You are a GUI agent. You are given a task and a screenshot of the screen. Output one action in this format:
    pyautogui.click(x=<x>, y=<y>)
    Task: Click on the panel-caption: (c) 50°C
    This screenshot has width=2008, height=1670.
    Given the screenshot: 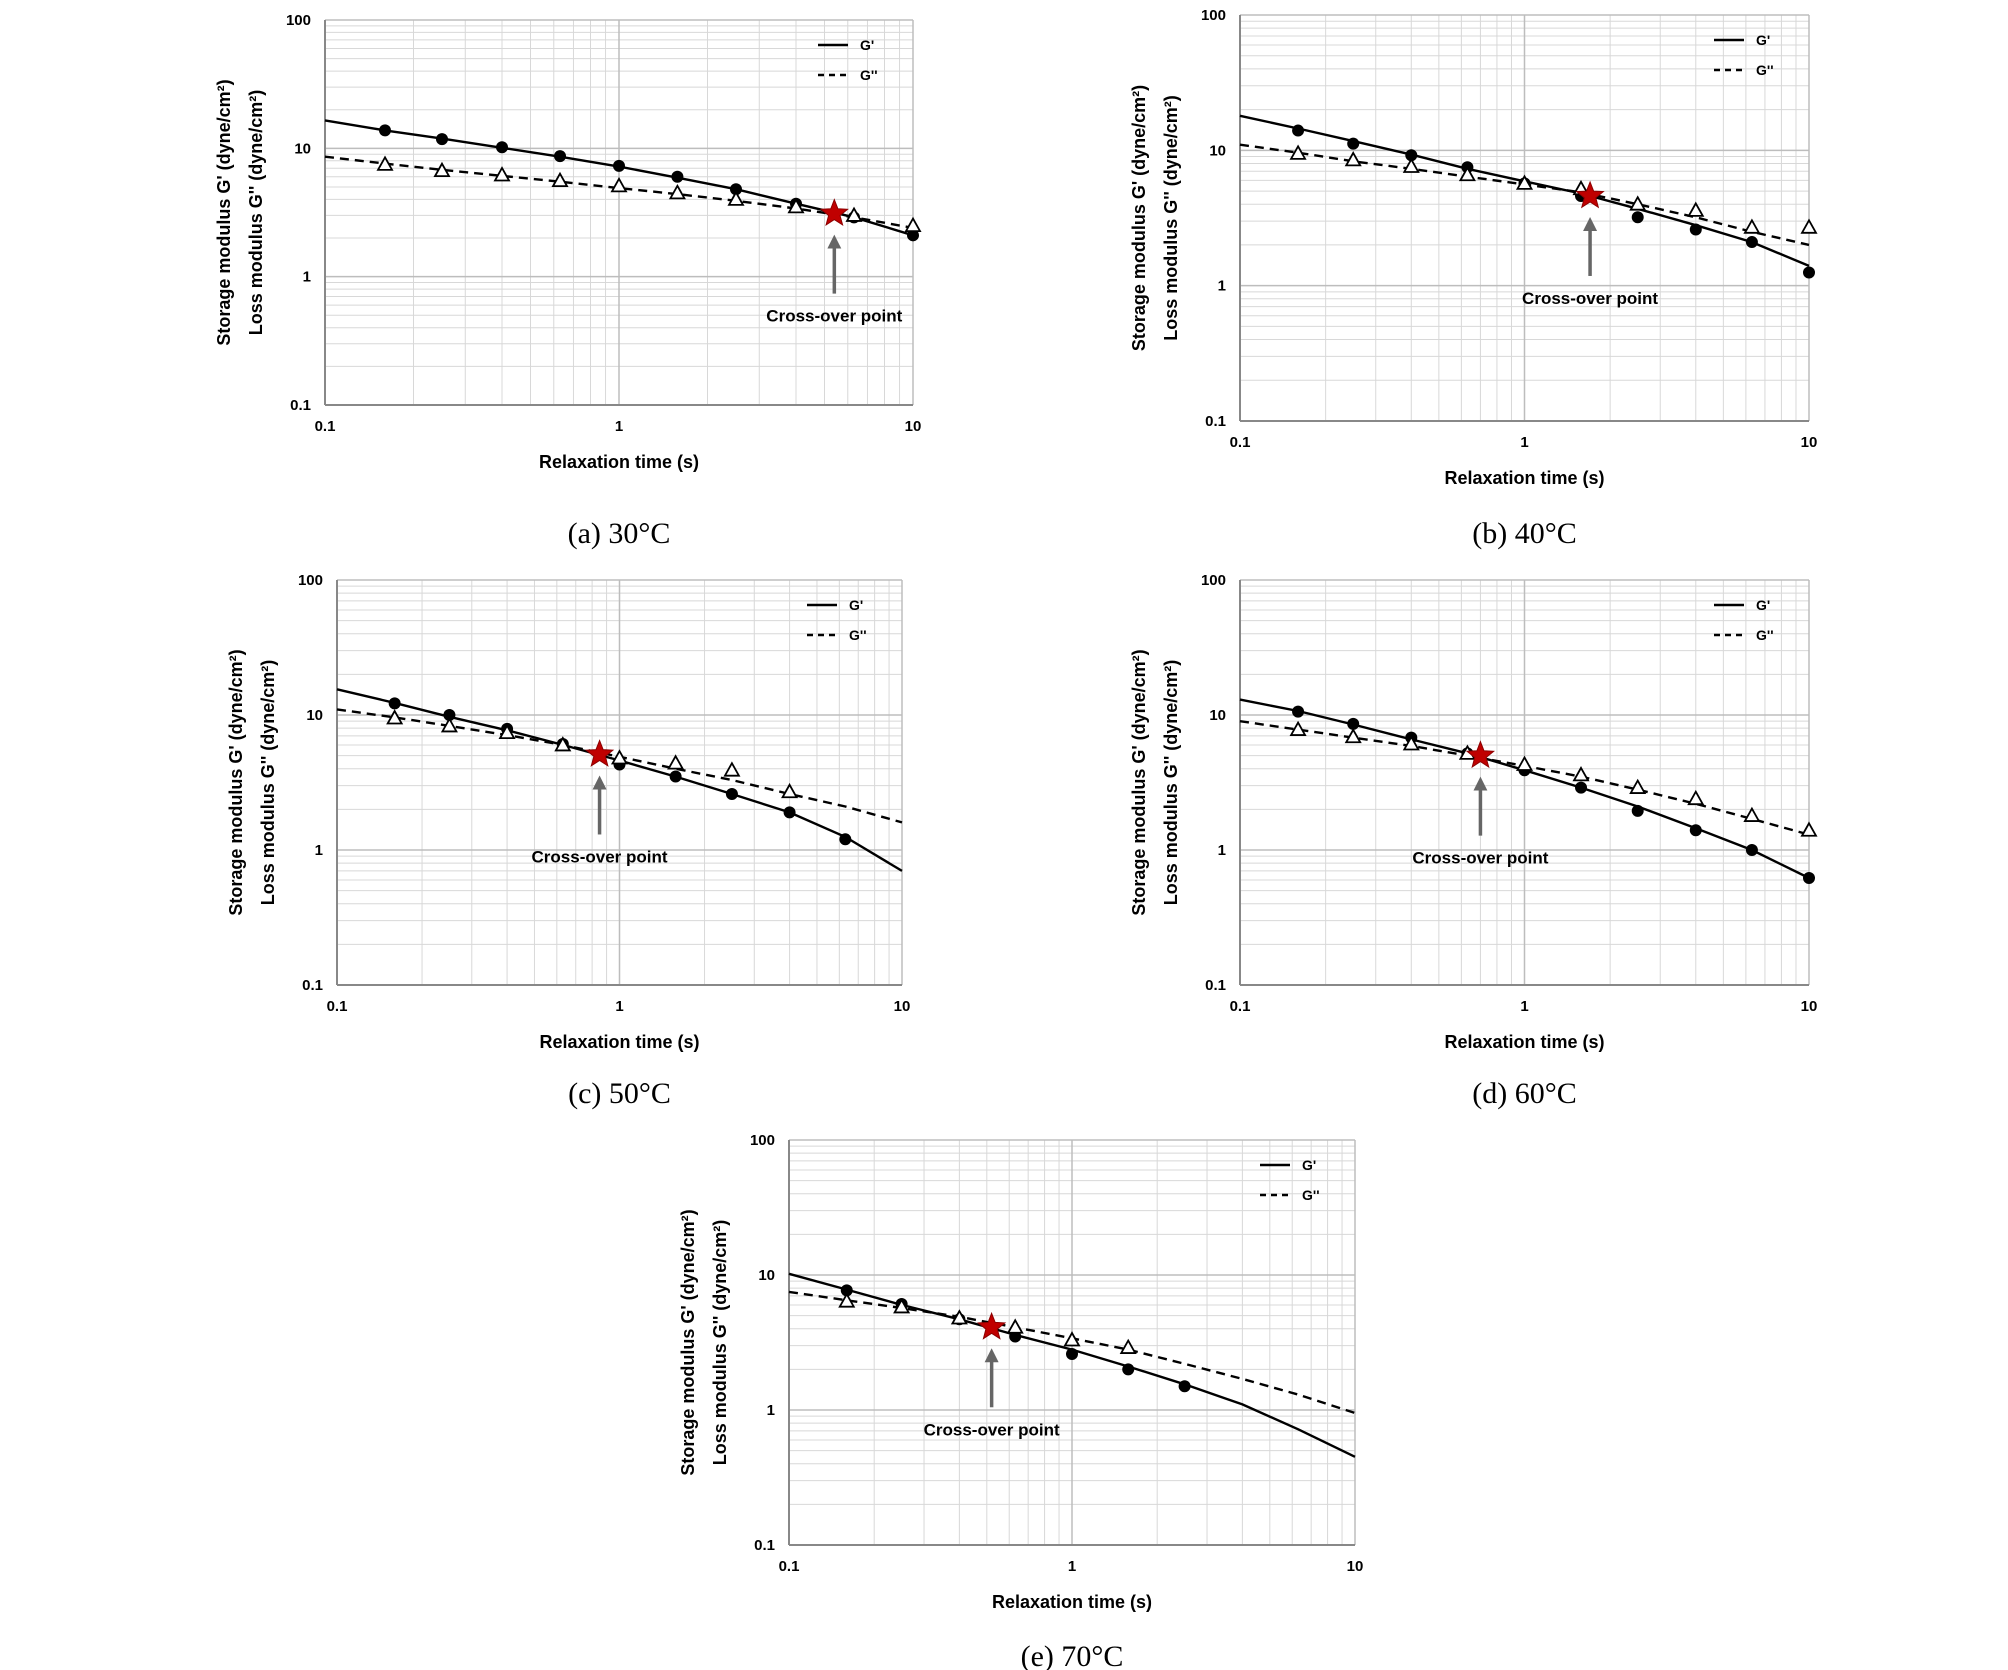 What is the action you would take?
    pyautogui.click(x=619, y=1093)
    